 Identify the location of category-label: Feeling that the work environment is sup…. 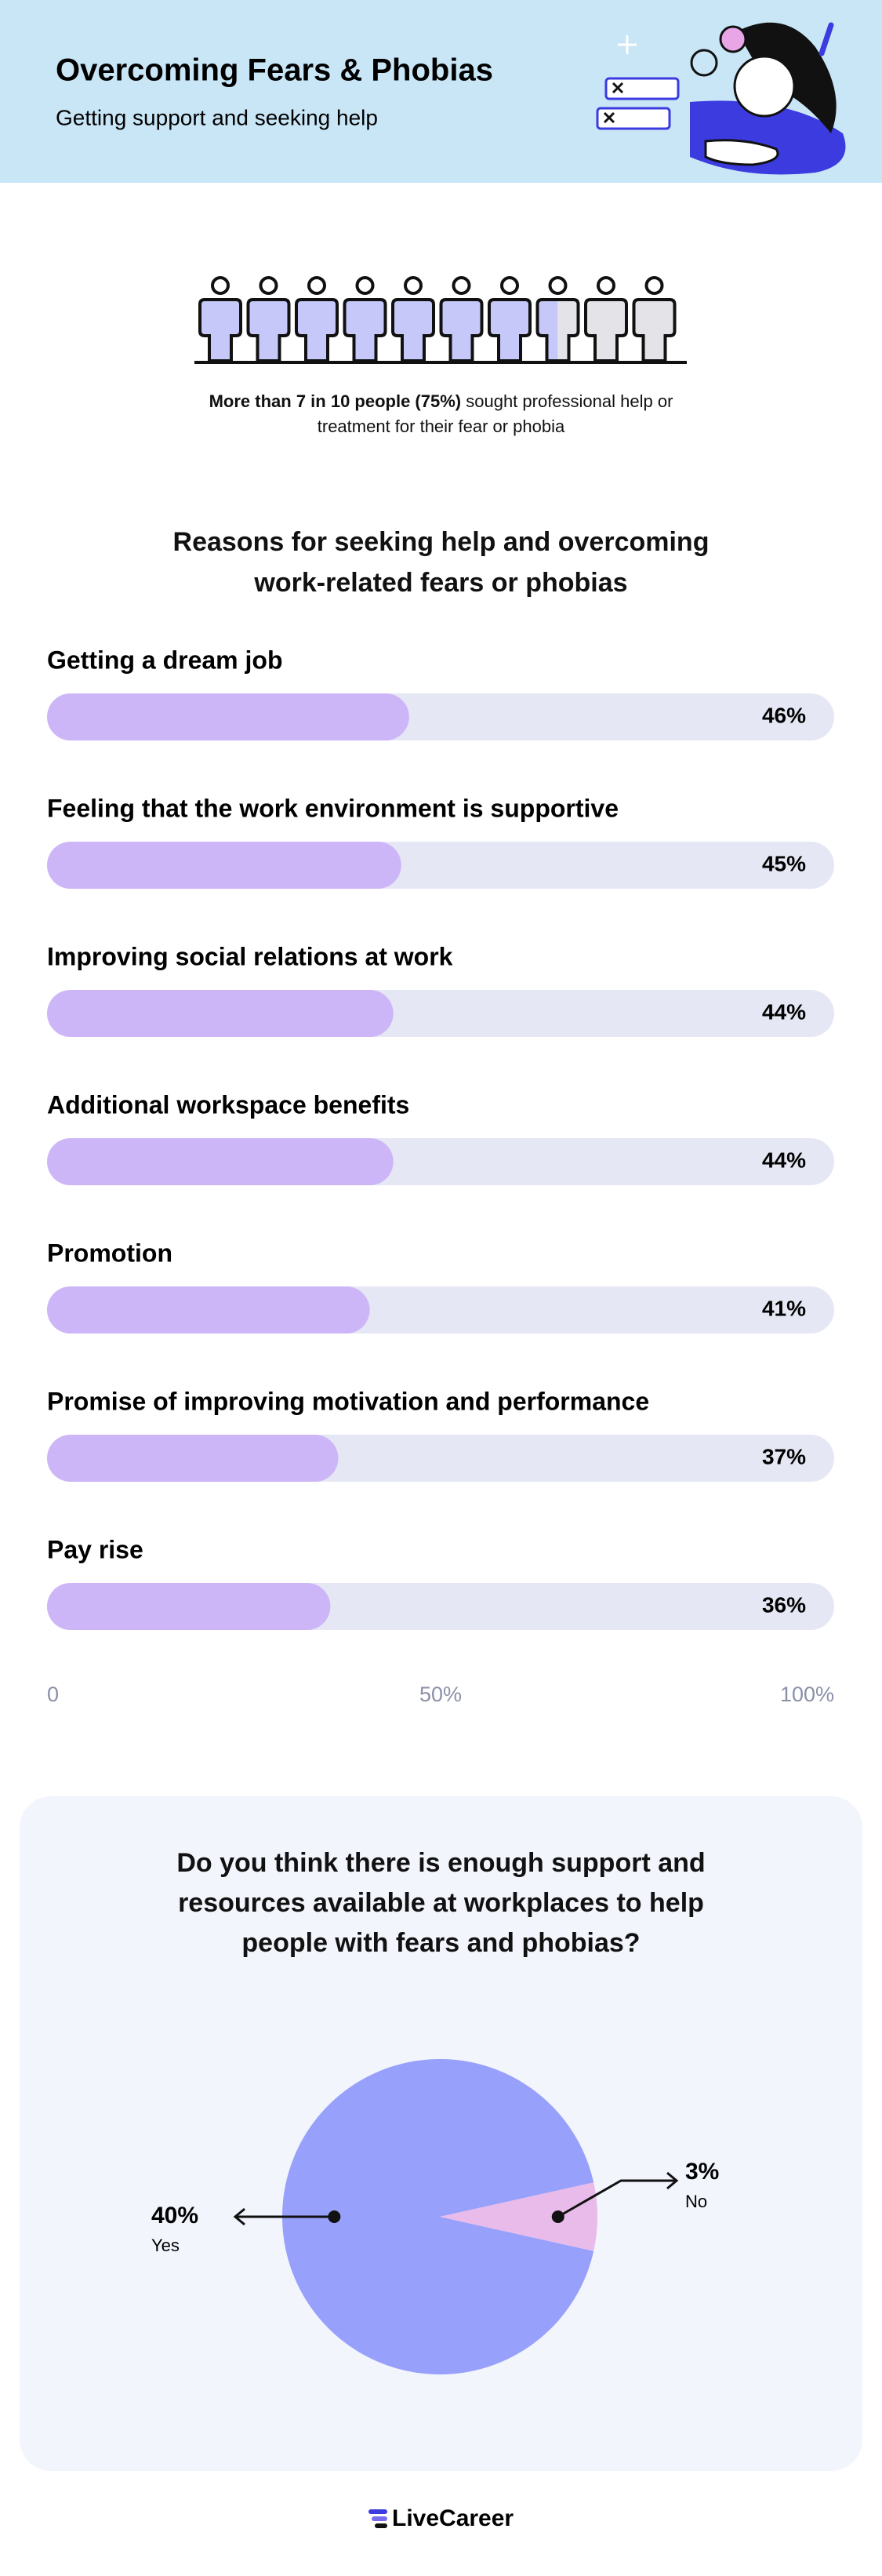
(333, 808).